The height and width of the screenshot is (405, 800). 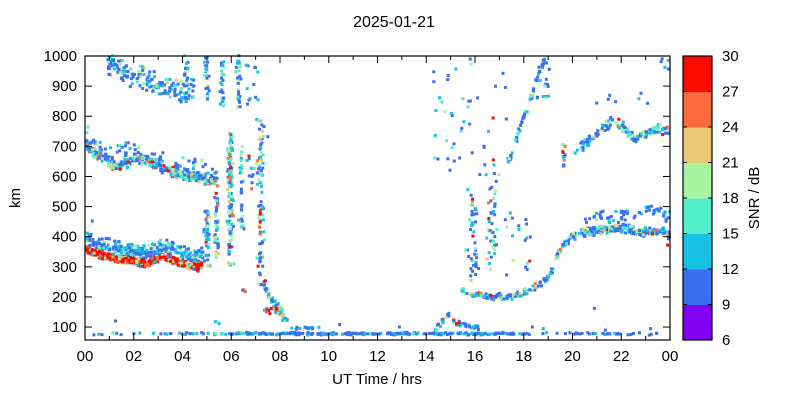 I want to click on colorbar-band, so click(x=697, y=145).